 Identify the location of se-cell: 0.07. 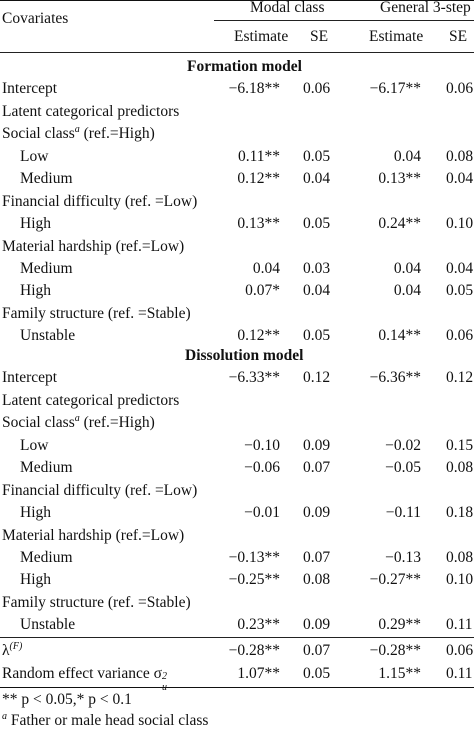
(317, 650).